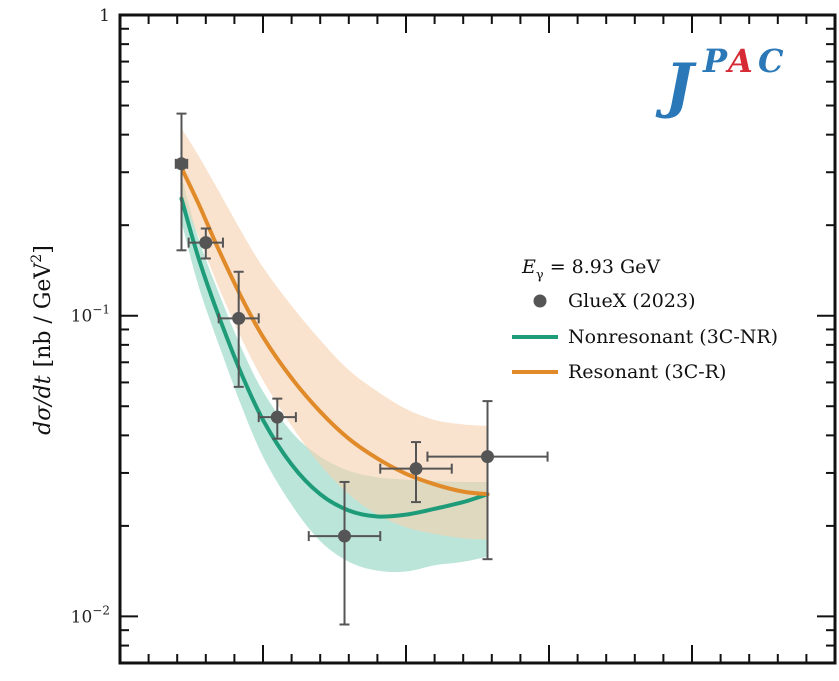 This screenshot has width=839, height=681. I want to click on legend-label-resonant: Resonant (3C-R), so click(647, 372).